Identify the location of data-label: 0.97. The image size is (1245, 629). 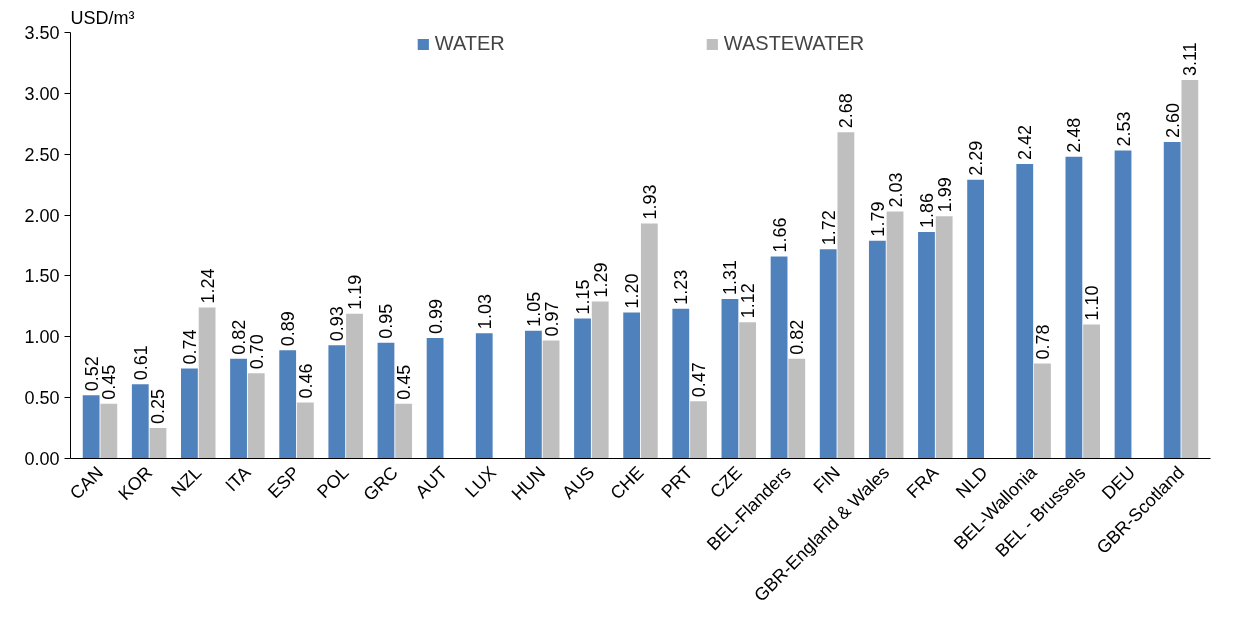
(551, 319).